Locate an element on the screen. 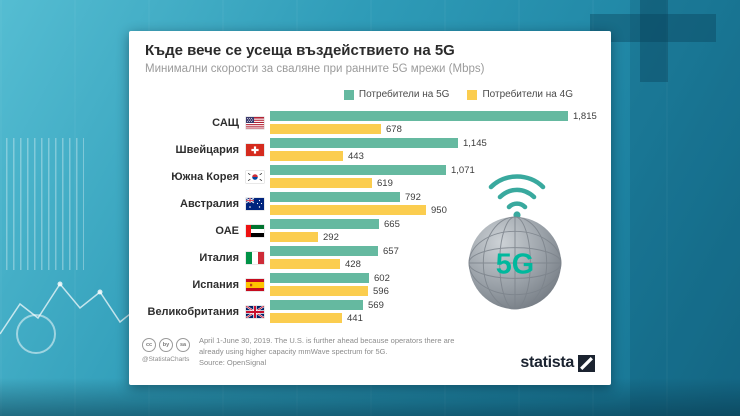 The width and height of the screenshot is (740, 416). chart-row: Южна Корея 1,071 619 is located at coordinates (370, 176).